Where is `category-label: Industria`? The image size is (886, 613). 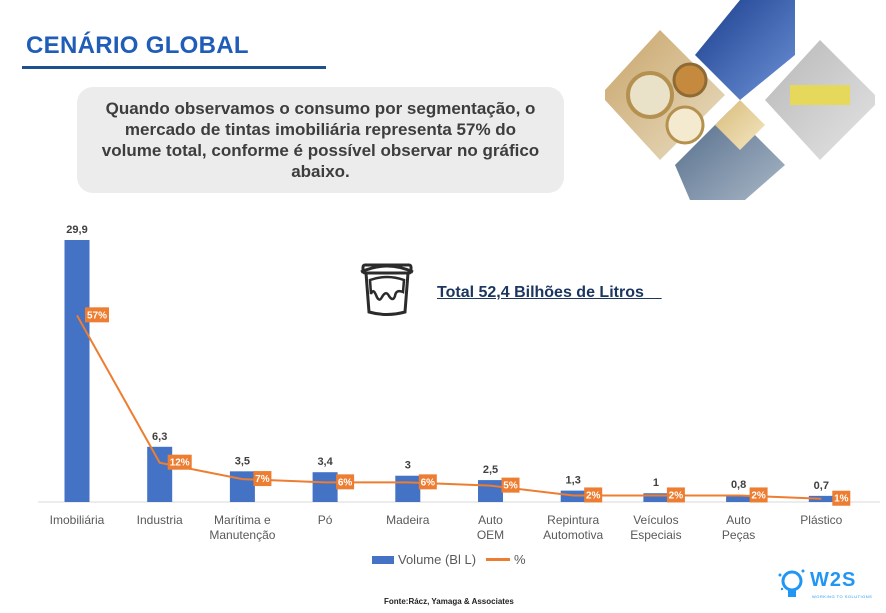
category-label: Industria is located at coordinates (160, 520).